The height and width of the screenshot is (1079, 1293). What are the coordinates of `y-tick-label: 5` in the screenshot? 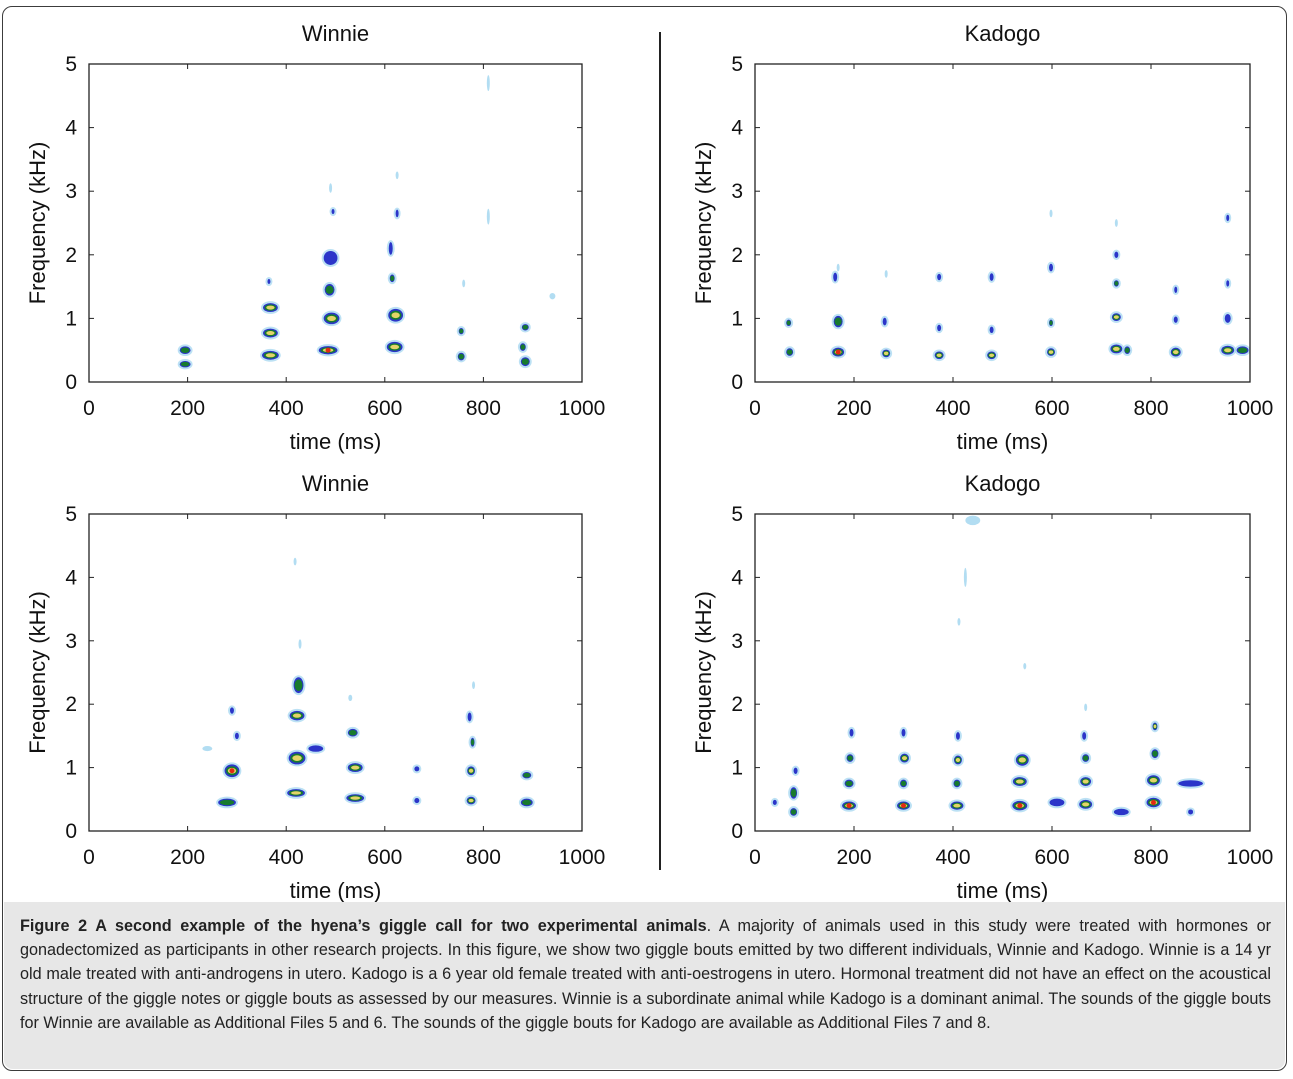 It's located at (71, 64).